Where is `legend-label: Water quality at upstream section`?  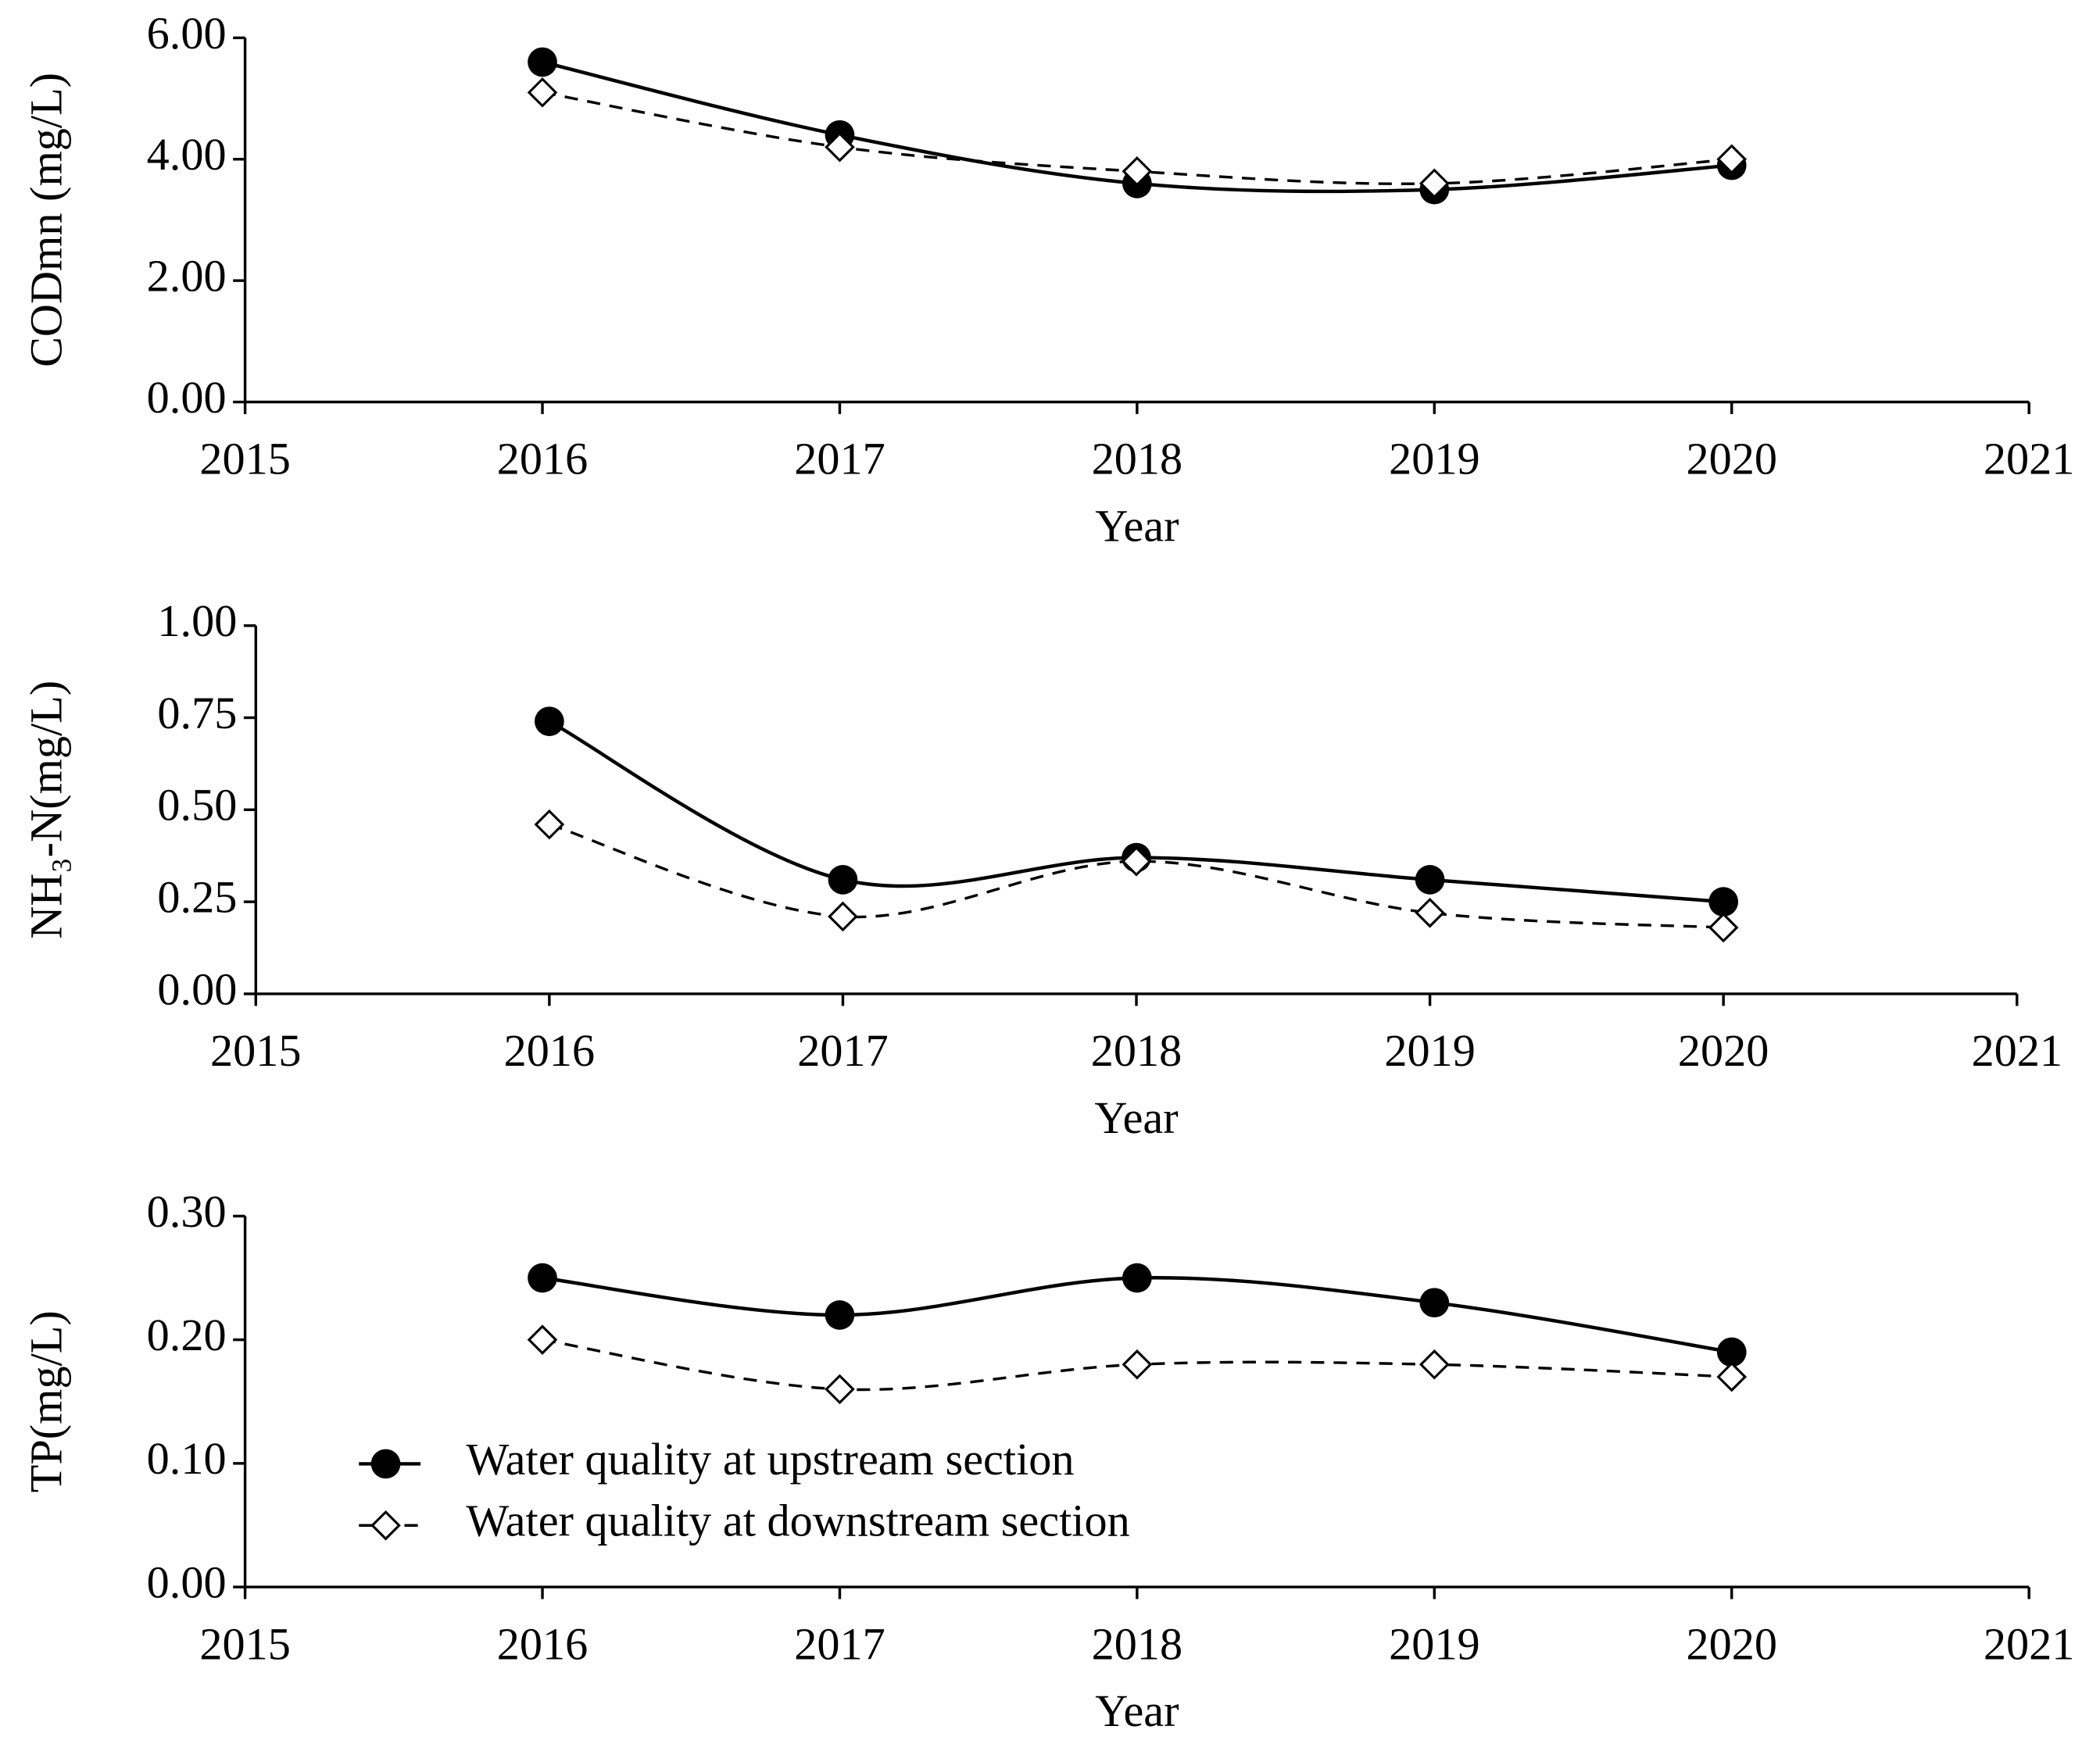
legend-label: Water quality at upstream section is located at coordinates (770, 1459).